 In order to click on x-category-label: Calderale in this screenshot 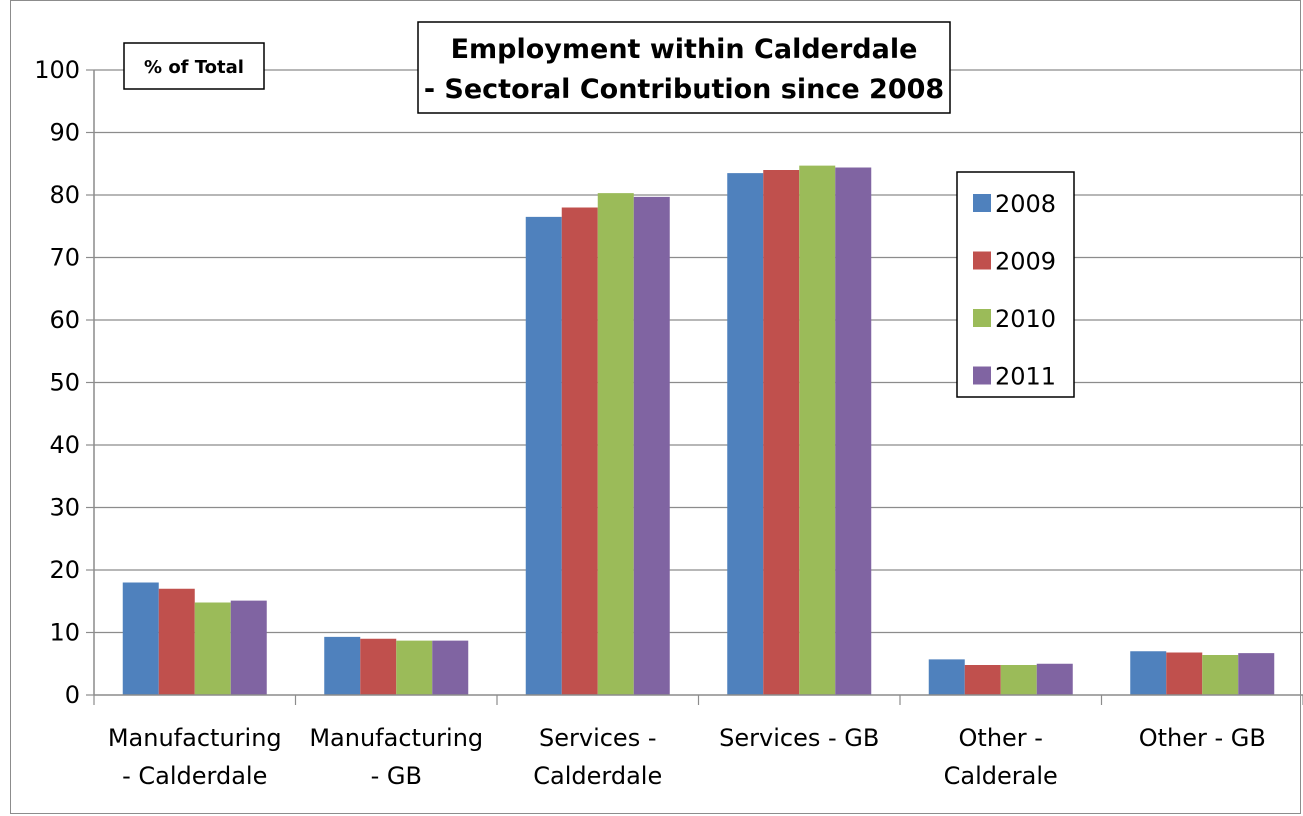, I will do `click(1001, 776)`.